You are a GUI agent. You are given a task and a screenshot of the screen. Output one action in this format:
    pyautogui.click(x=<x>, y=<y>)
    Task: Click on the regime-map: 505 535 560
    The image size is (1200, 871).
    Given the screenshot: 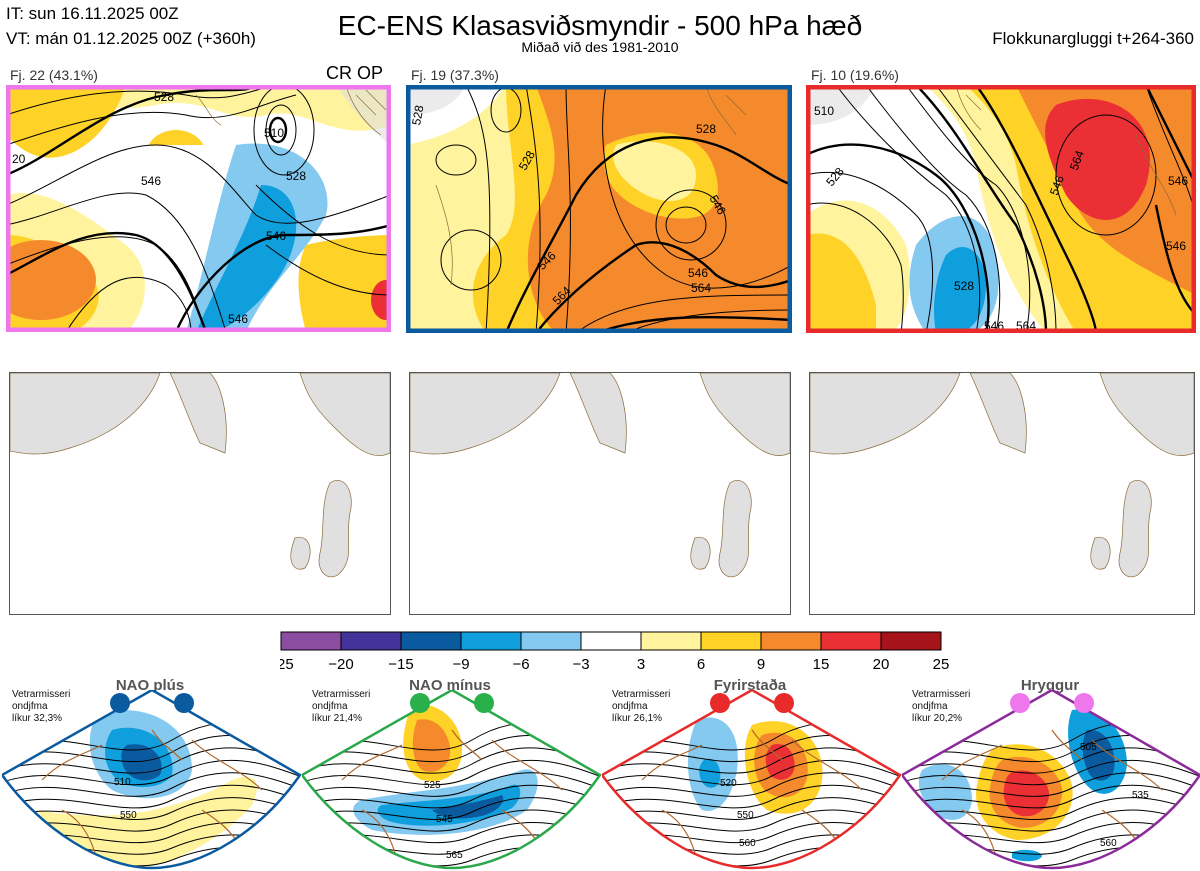 What is the action you would take?
    pyautogui.click(x=1051, y=780)
    